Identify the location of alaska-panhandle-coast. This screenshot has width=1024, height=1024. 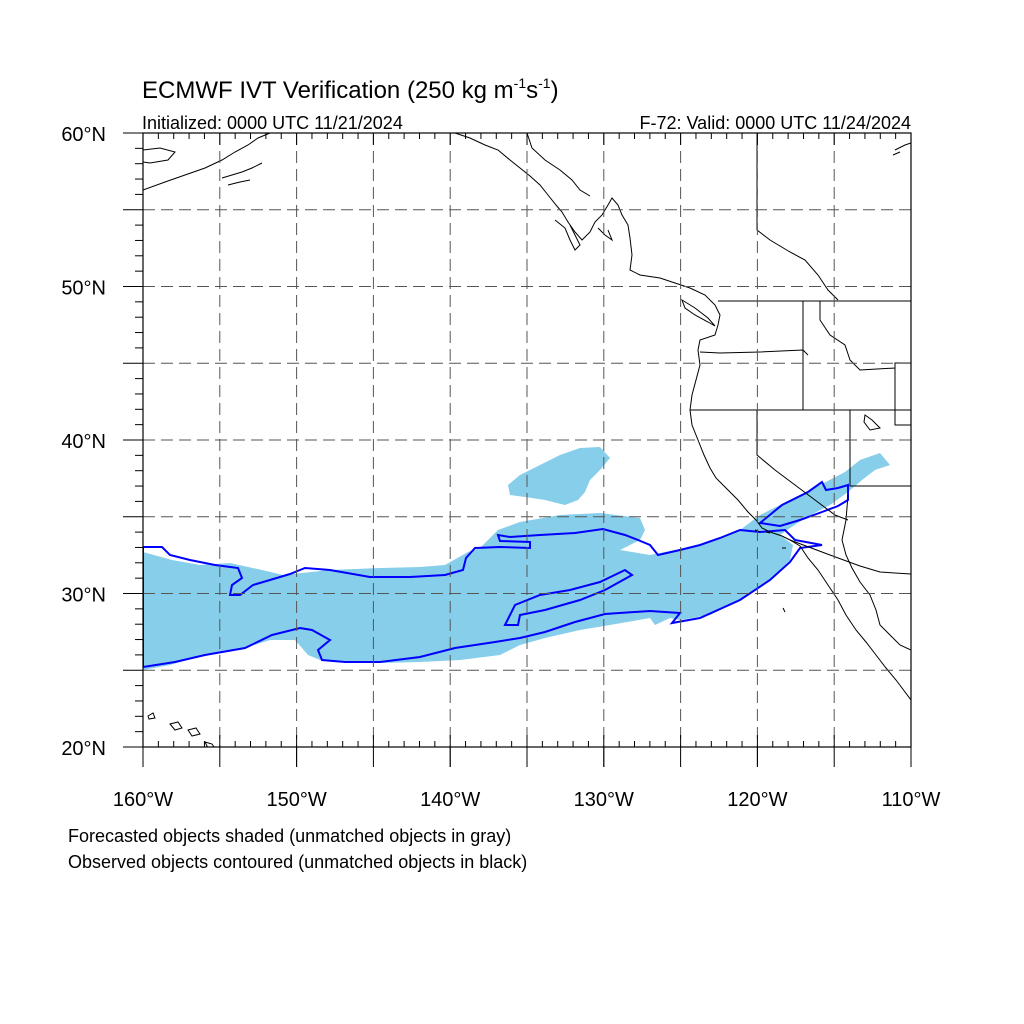
(587, 229).